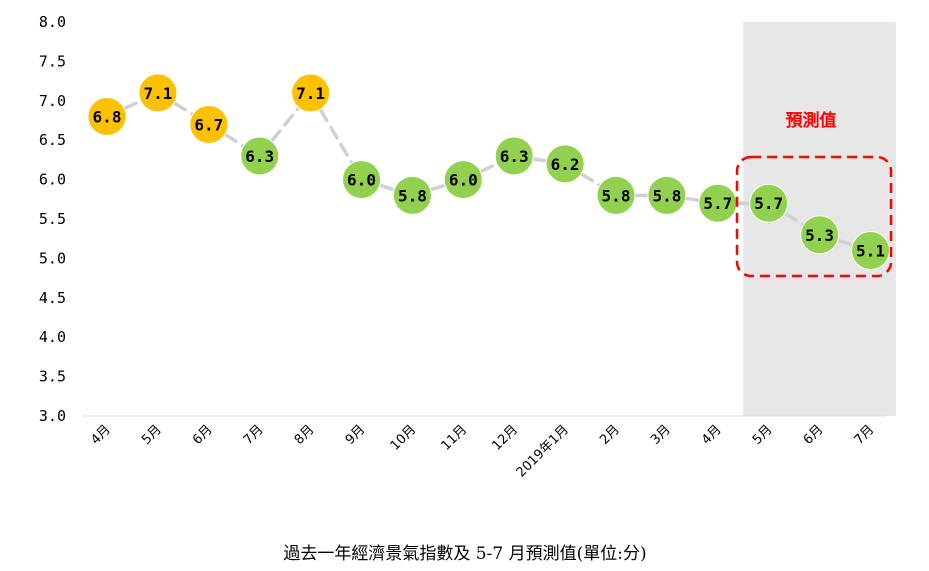 The image size is (929, 571). I want to click on data-point-label: 5.1, so click(870, 251).